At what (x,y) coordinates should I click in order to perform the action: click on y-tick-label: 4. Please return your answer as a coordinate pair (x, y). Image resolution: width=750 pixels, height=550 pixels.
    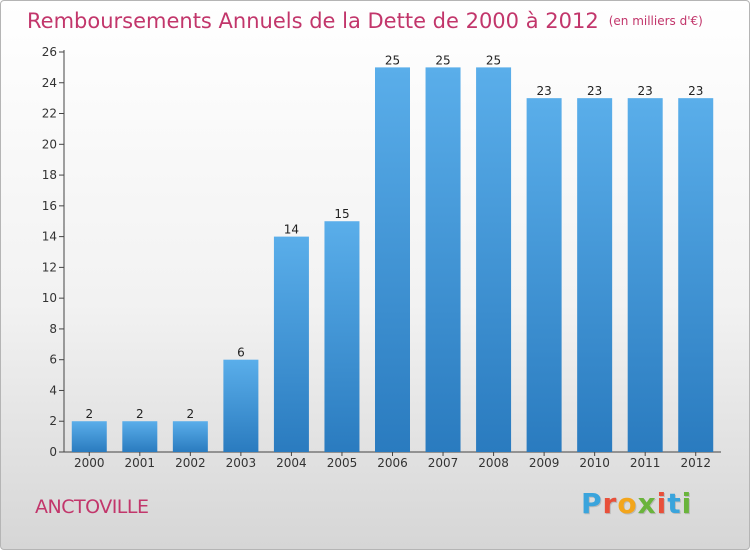
    Looking at the image, I should click on (53, 390).